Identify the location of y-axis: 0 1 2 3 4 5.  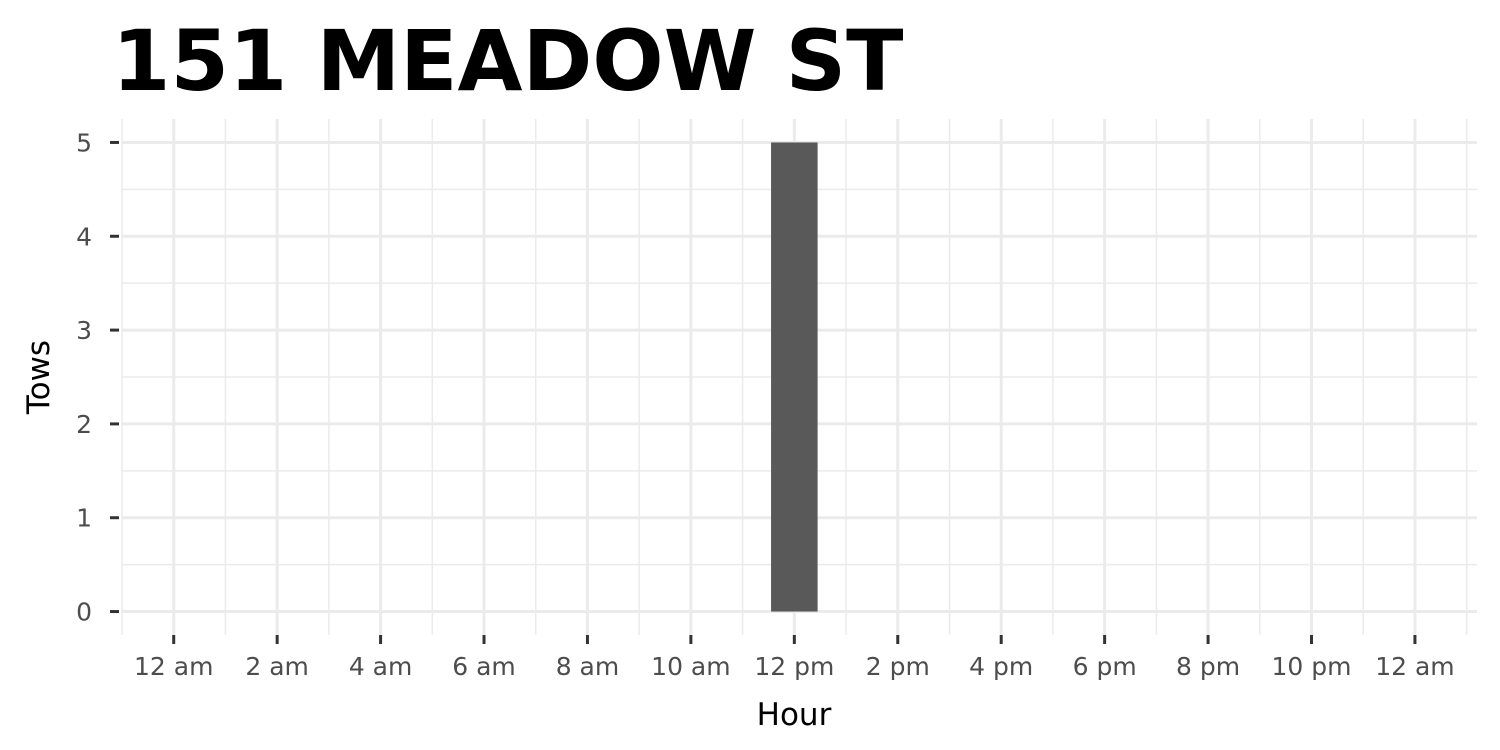
(97, 377).